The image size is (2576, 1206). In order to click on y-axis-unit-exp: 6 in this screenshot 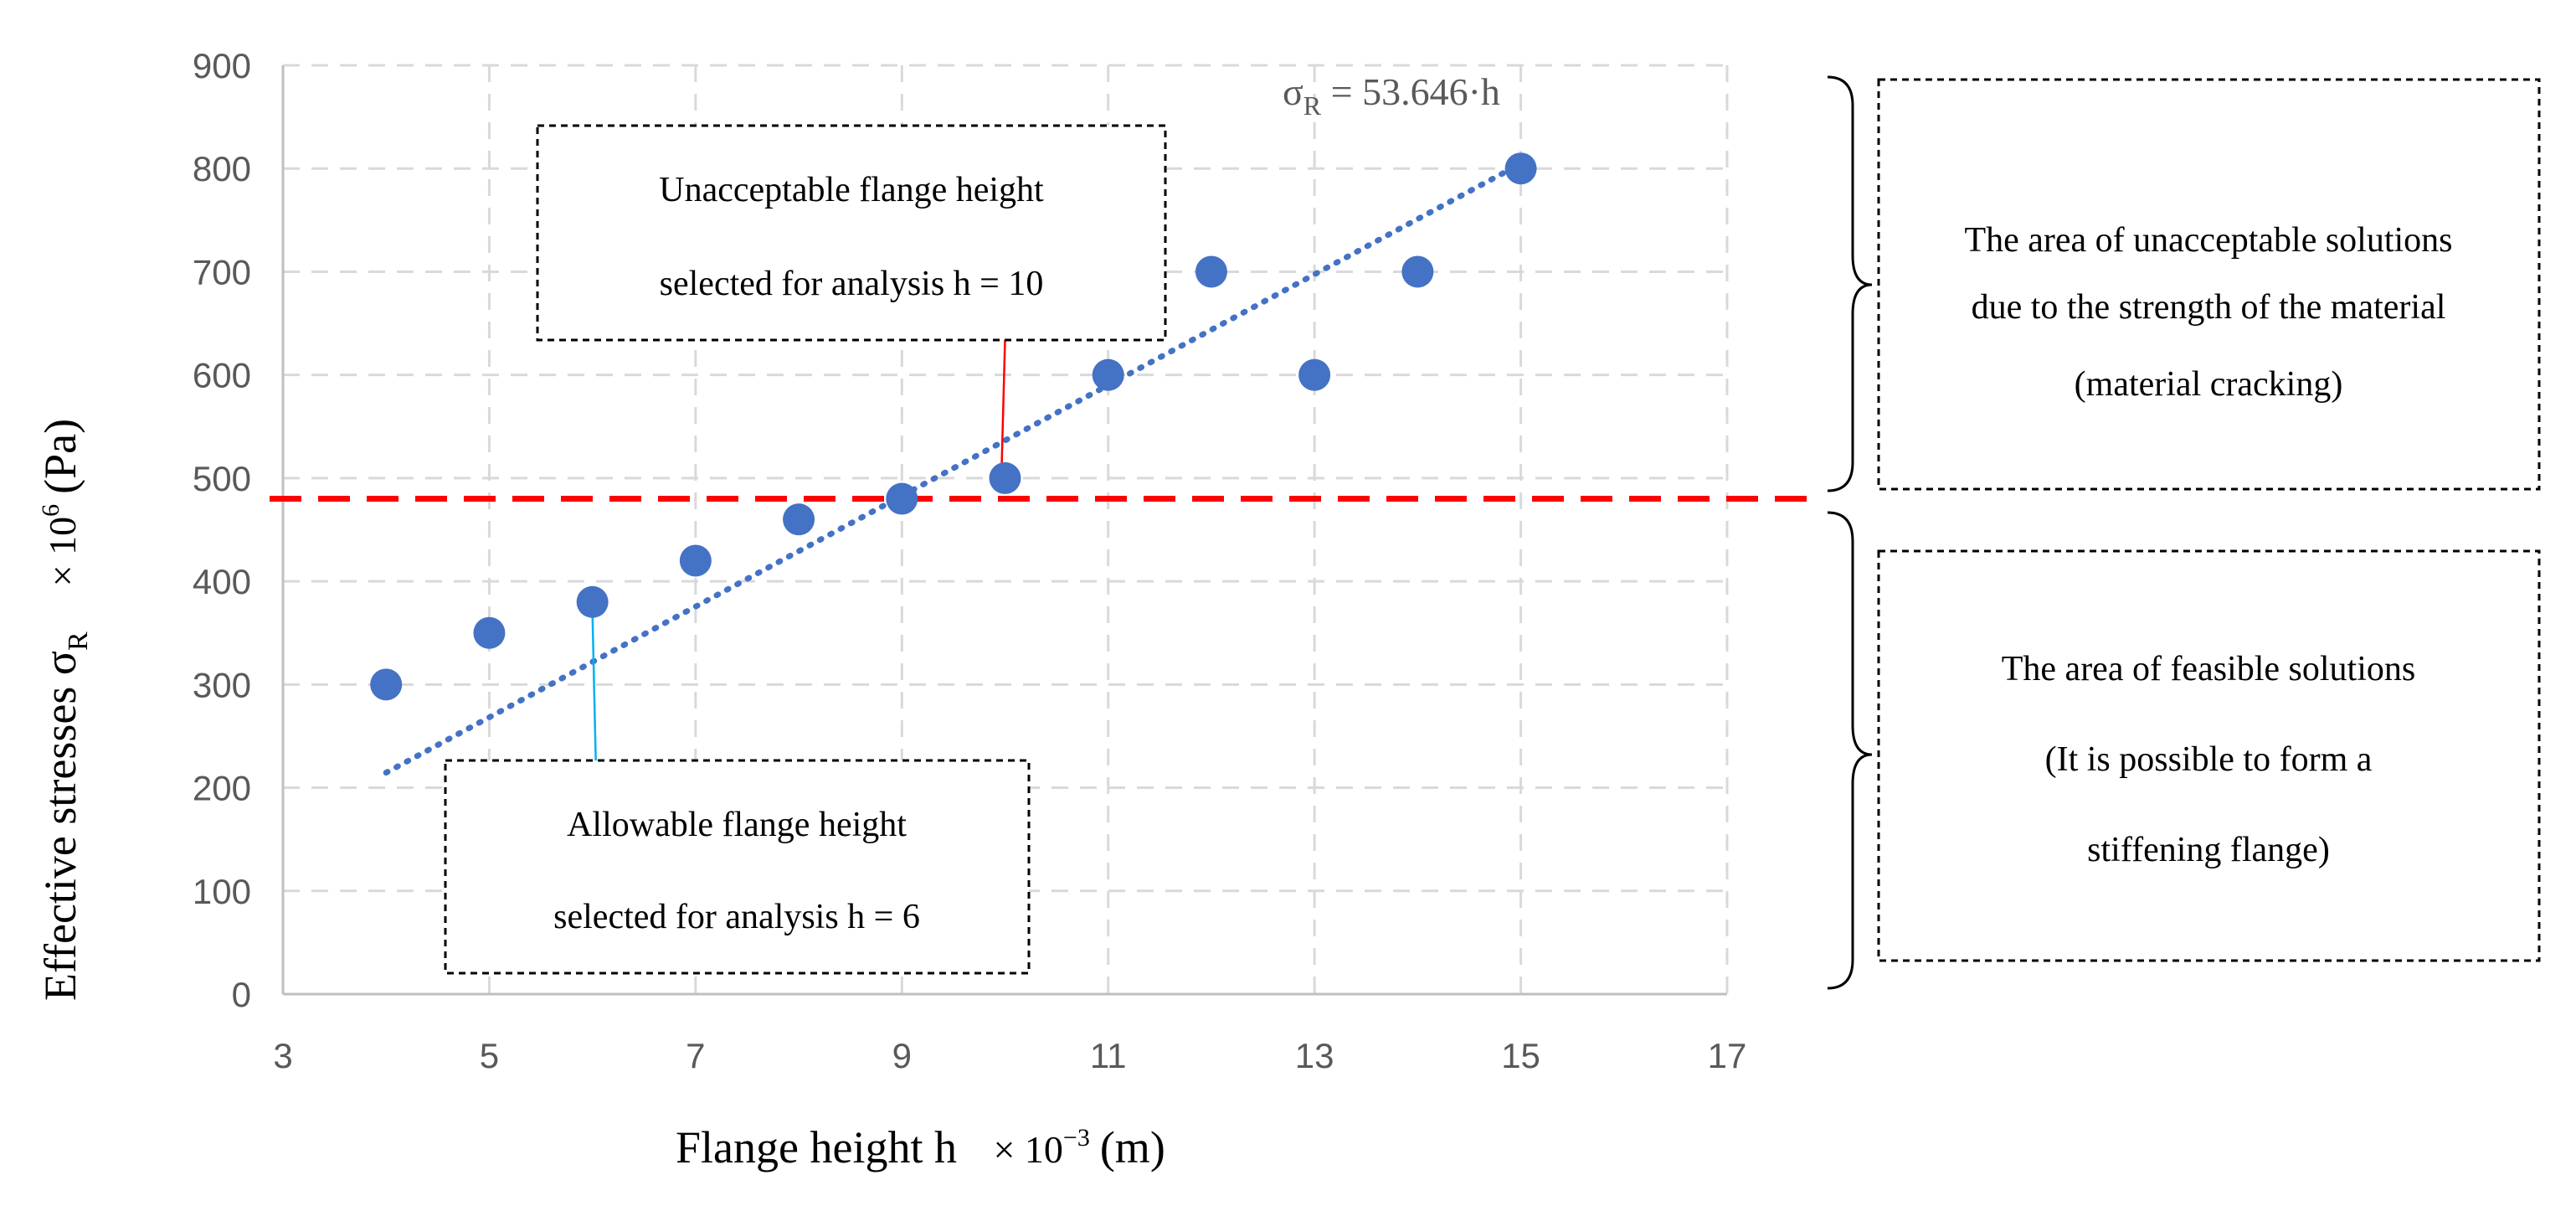, I will do `click(50, 510)`.